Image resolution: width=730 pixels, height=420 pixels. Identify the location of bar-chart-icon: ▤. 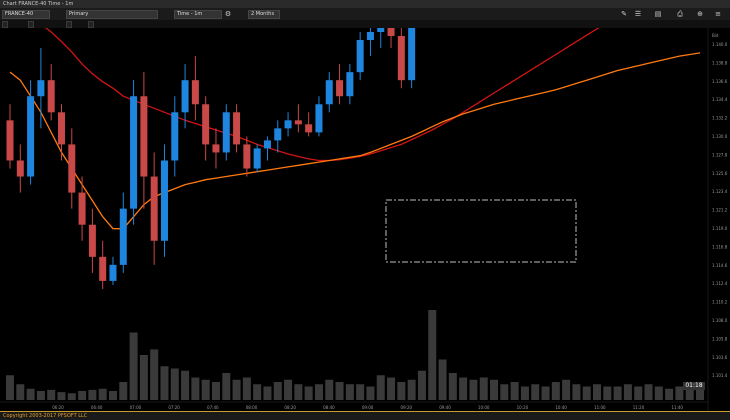
(658, 14).